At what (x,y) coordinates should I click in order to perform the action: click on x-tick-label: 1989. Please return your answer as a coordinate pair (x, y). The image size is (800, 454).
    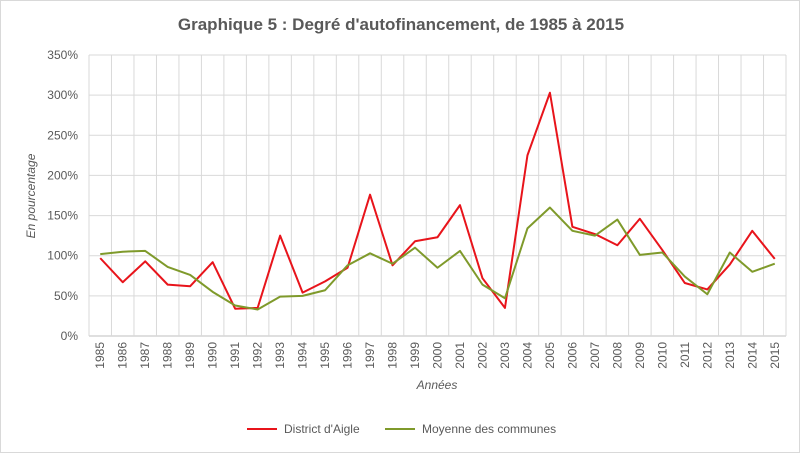
    Looking at the image, I should click on (190, 355).